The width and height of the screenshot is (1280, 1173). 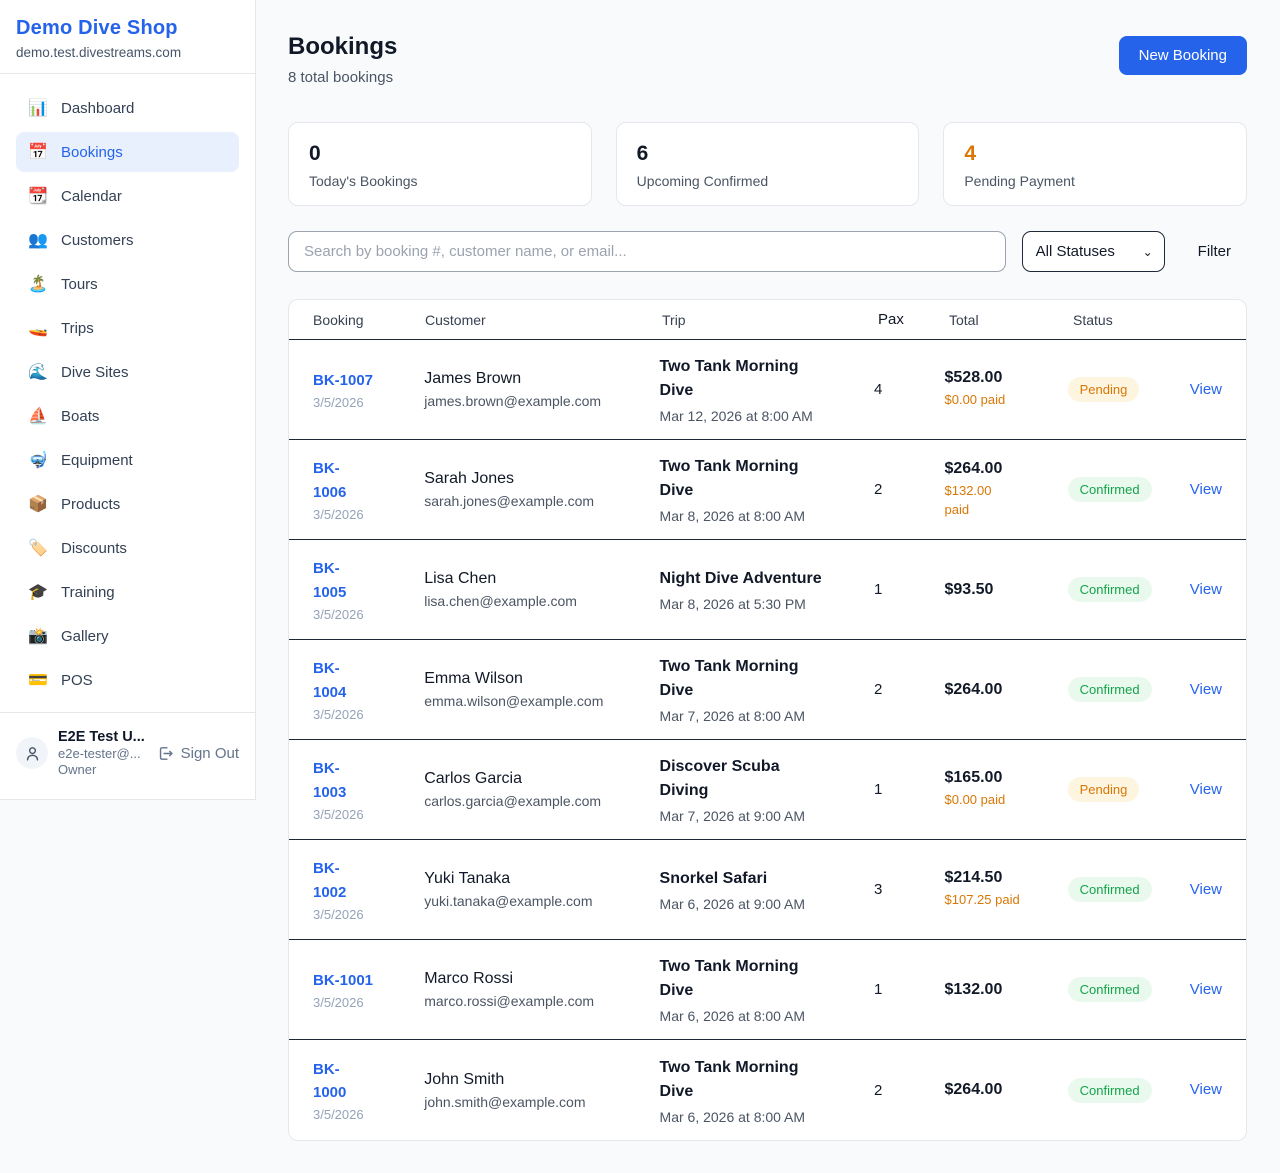 I want to click on pos-icon: 💳, so click(x=38, y=680).